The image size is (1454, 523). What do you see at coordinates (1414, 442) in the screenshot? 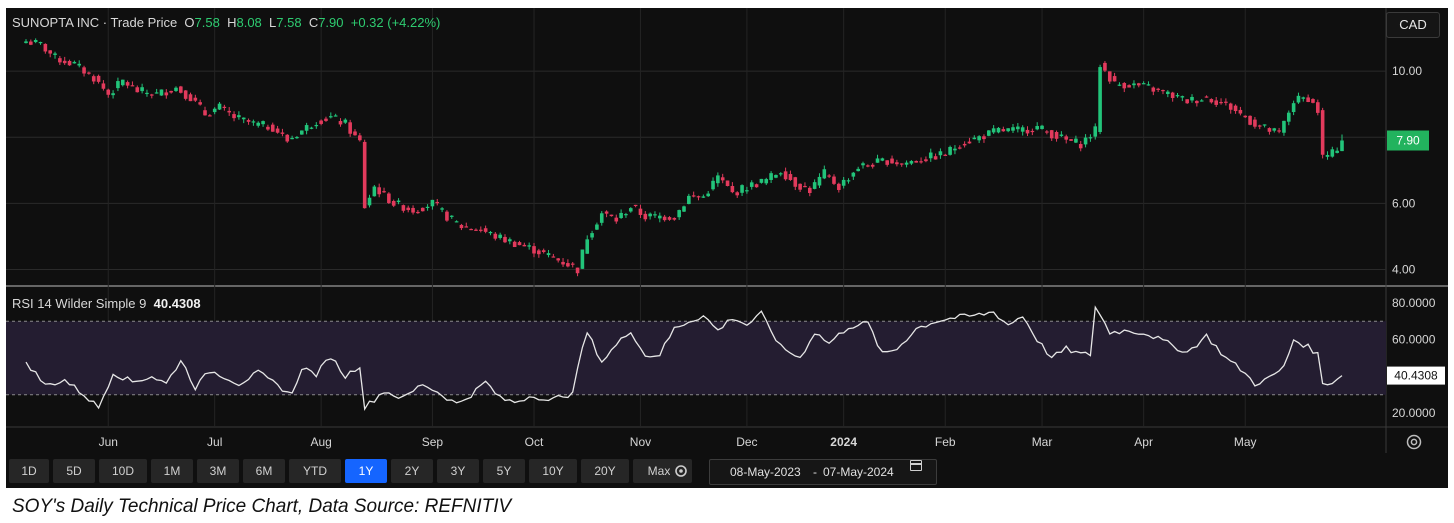
I see `gear-icon` at bounding box center [1414, 442].